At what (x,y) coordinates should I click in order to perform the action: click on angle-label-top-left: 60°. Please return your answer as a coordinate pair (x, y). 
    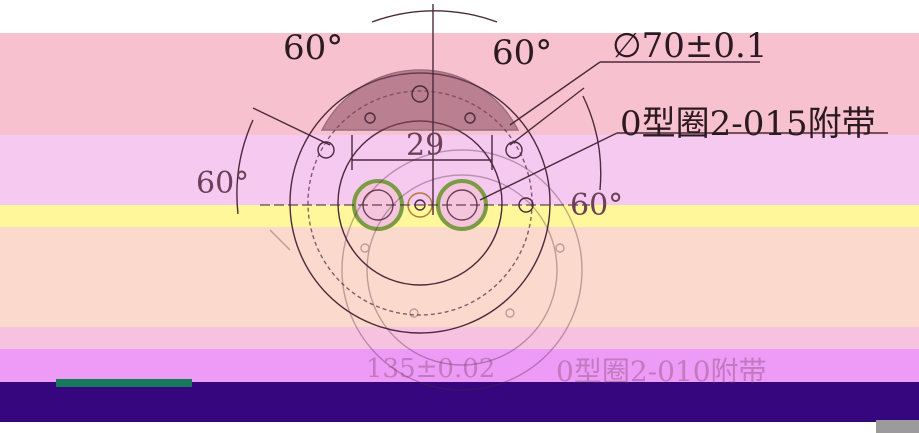
    Looking at the image, I should click on (313, 48).